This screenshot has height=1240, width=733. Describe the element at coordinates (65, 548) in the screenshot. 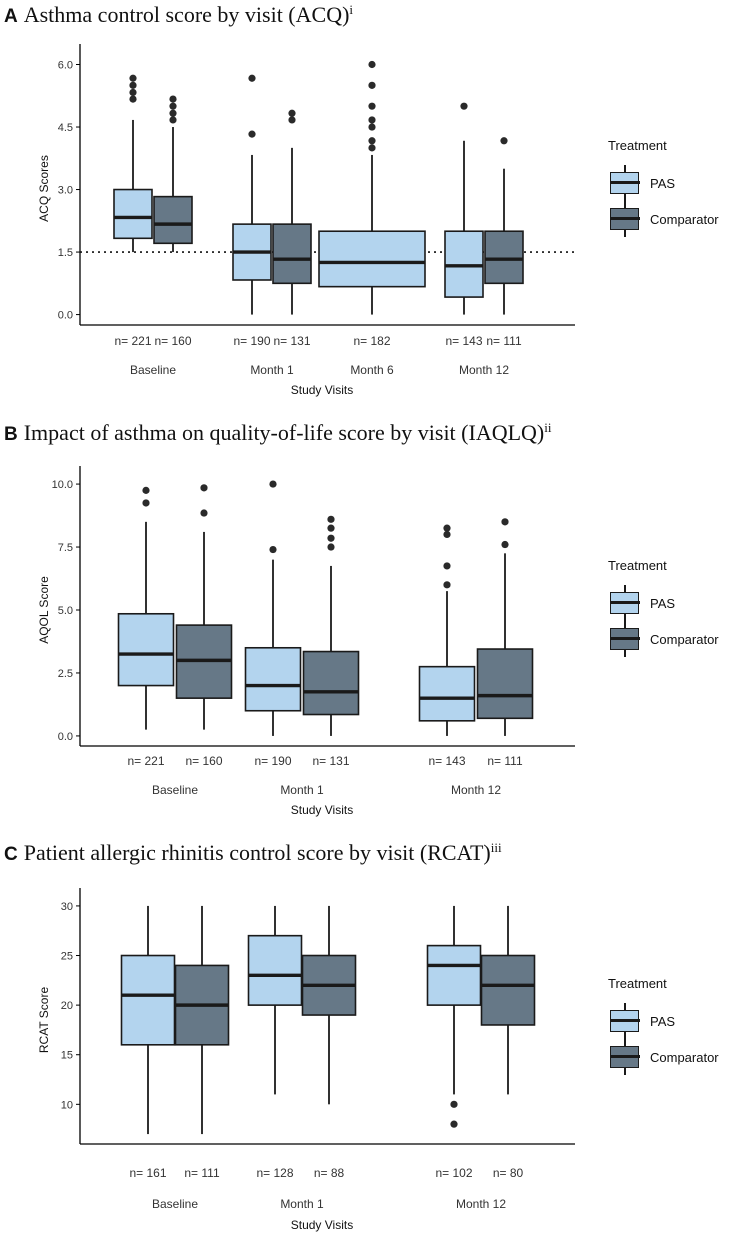

I see `y-tick-label: 7.5` at that location.